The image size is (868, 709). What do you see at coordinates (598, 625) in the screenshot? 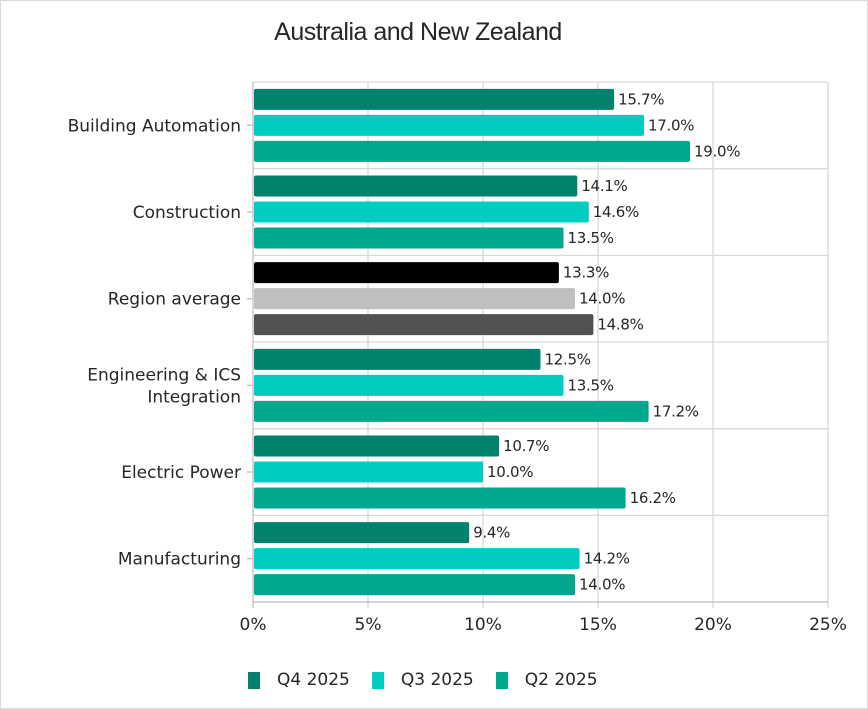
I see `x-tick-label: 15%` at bounding box center [598, 625].